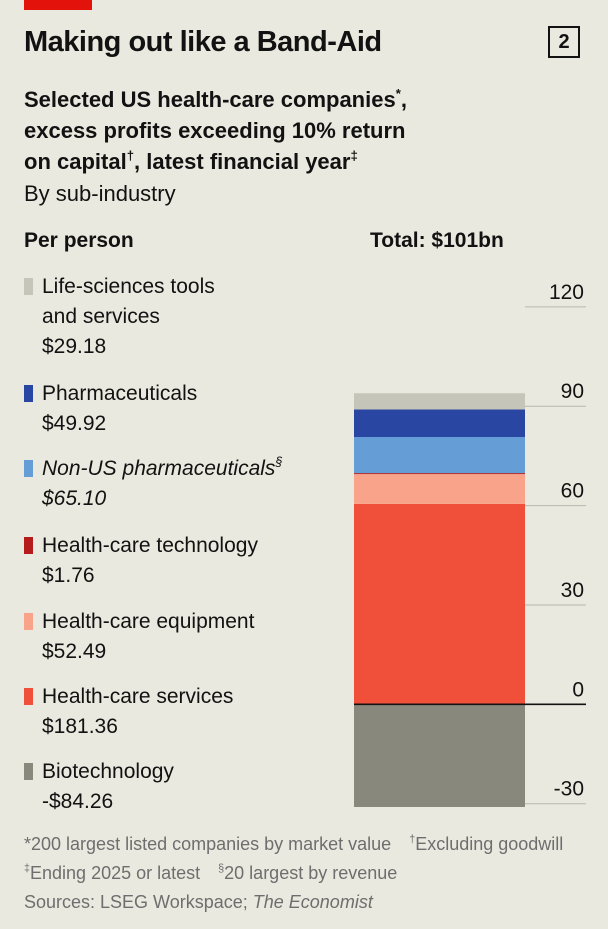 Image resolution: width=608 pixels, height=929 pixels. Describe the element at coordinates (68, 575) in the screenshot. I see `legend-value: $1.76` at that location.